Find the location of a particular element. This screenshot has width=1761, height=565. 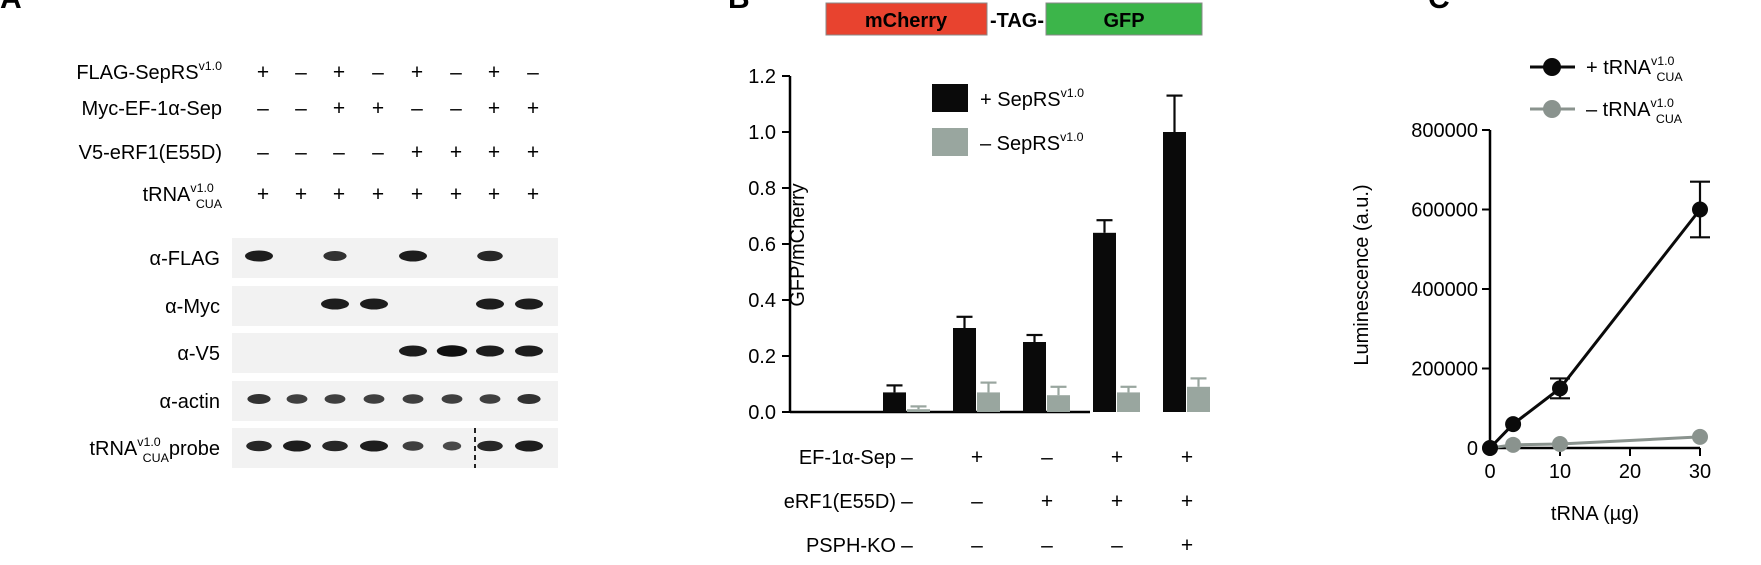

panel-b-label: B is located at coordinates (739, 7).